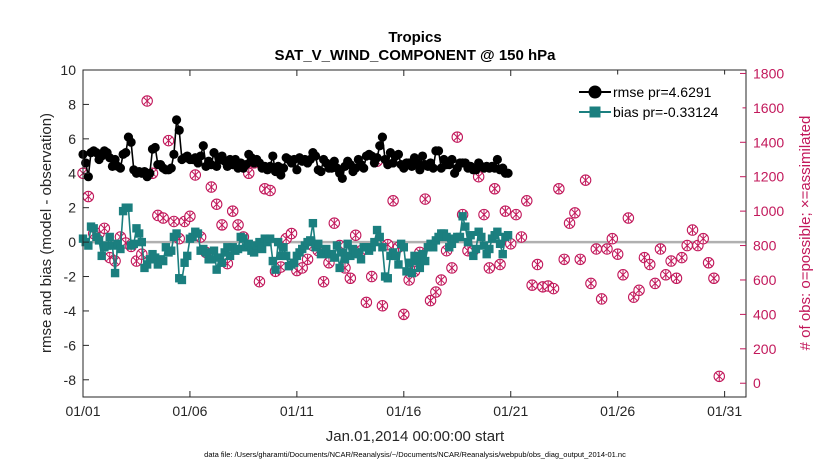 The height and width of the screenshot is (470, 830). What do you see at coordinates (617, 411) in the screenshot?
I see `x-tick-label: 01/26` at bounding box center [617, 411].